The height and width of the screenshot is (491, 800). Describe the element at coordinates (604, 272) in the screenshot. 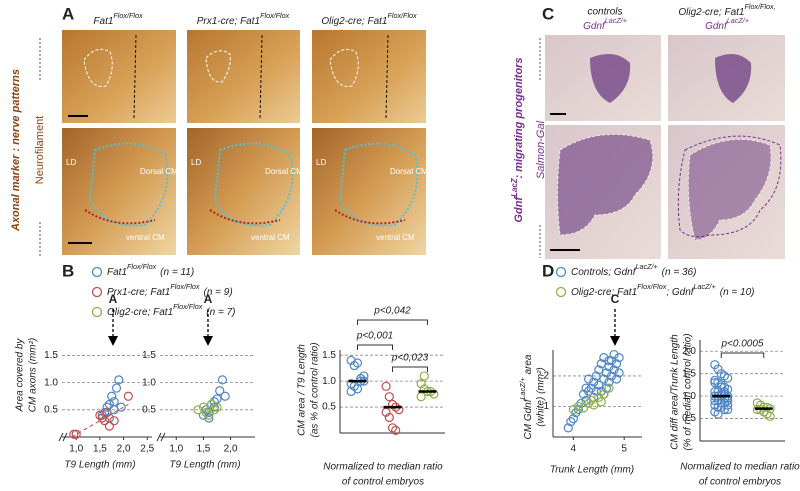

I see `text-part: Controls; Gdnf` at that location.